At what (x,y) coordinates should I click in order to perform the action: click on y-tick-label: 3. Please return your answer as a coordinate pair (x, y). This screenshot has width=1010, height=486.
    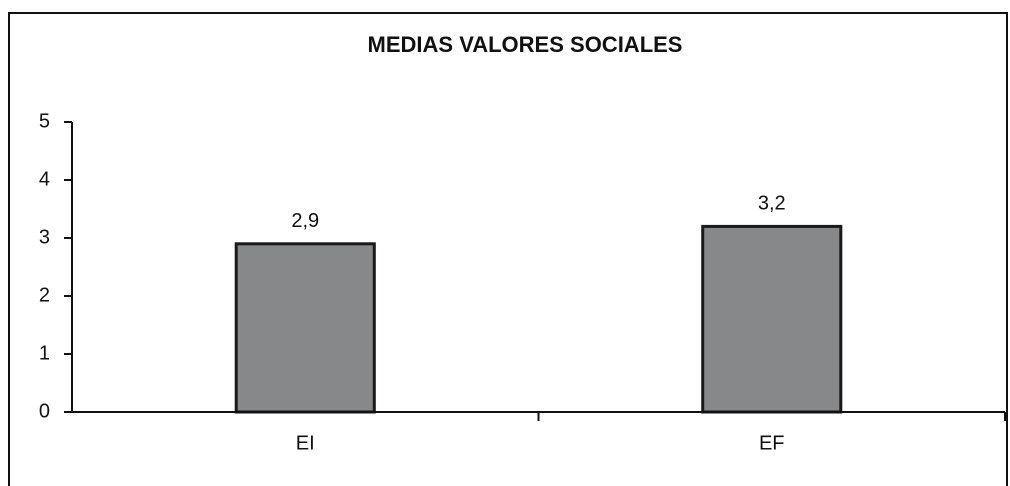
    Looking at the image, I should click on (44, 237).